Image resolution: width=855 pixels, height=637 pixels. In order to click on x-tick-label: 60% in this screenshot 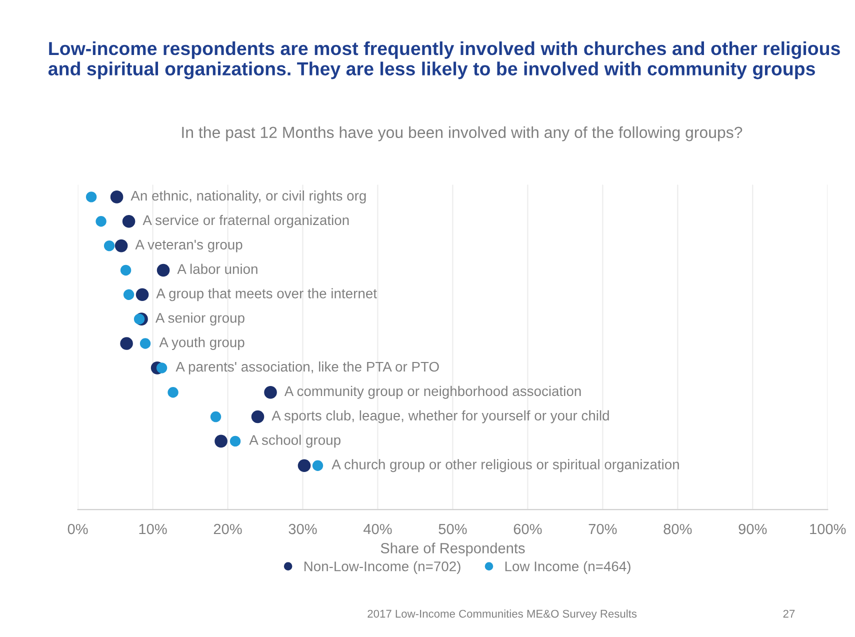, I will do `click(528, 529)`.